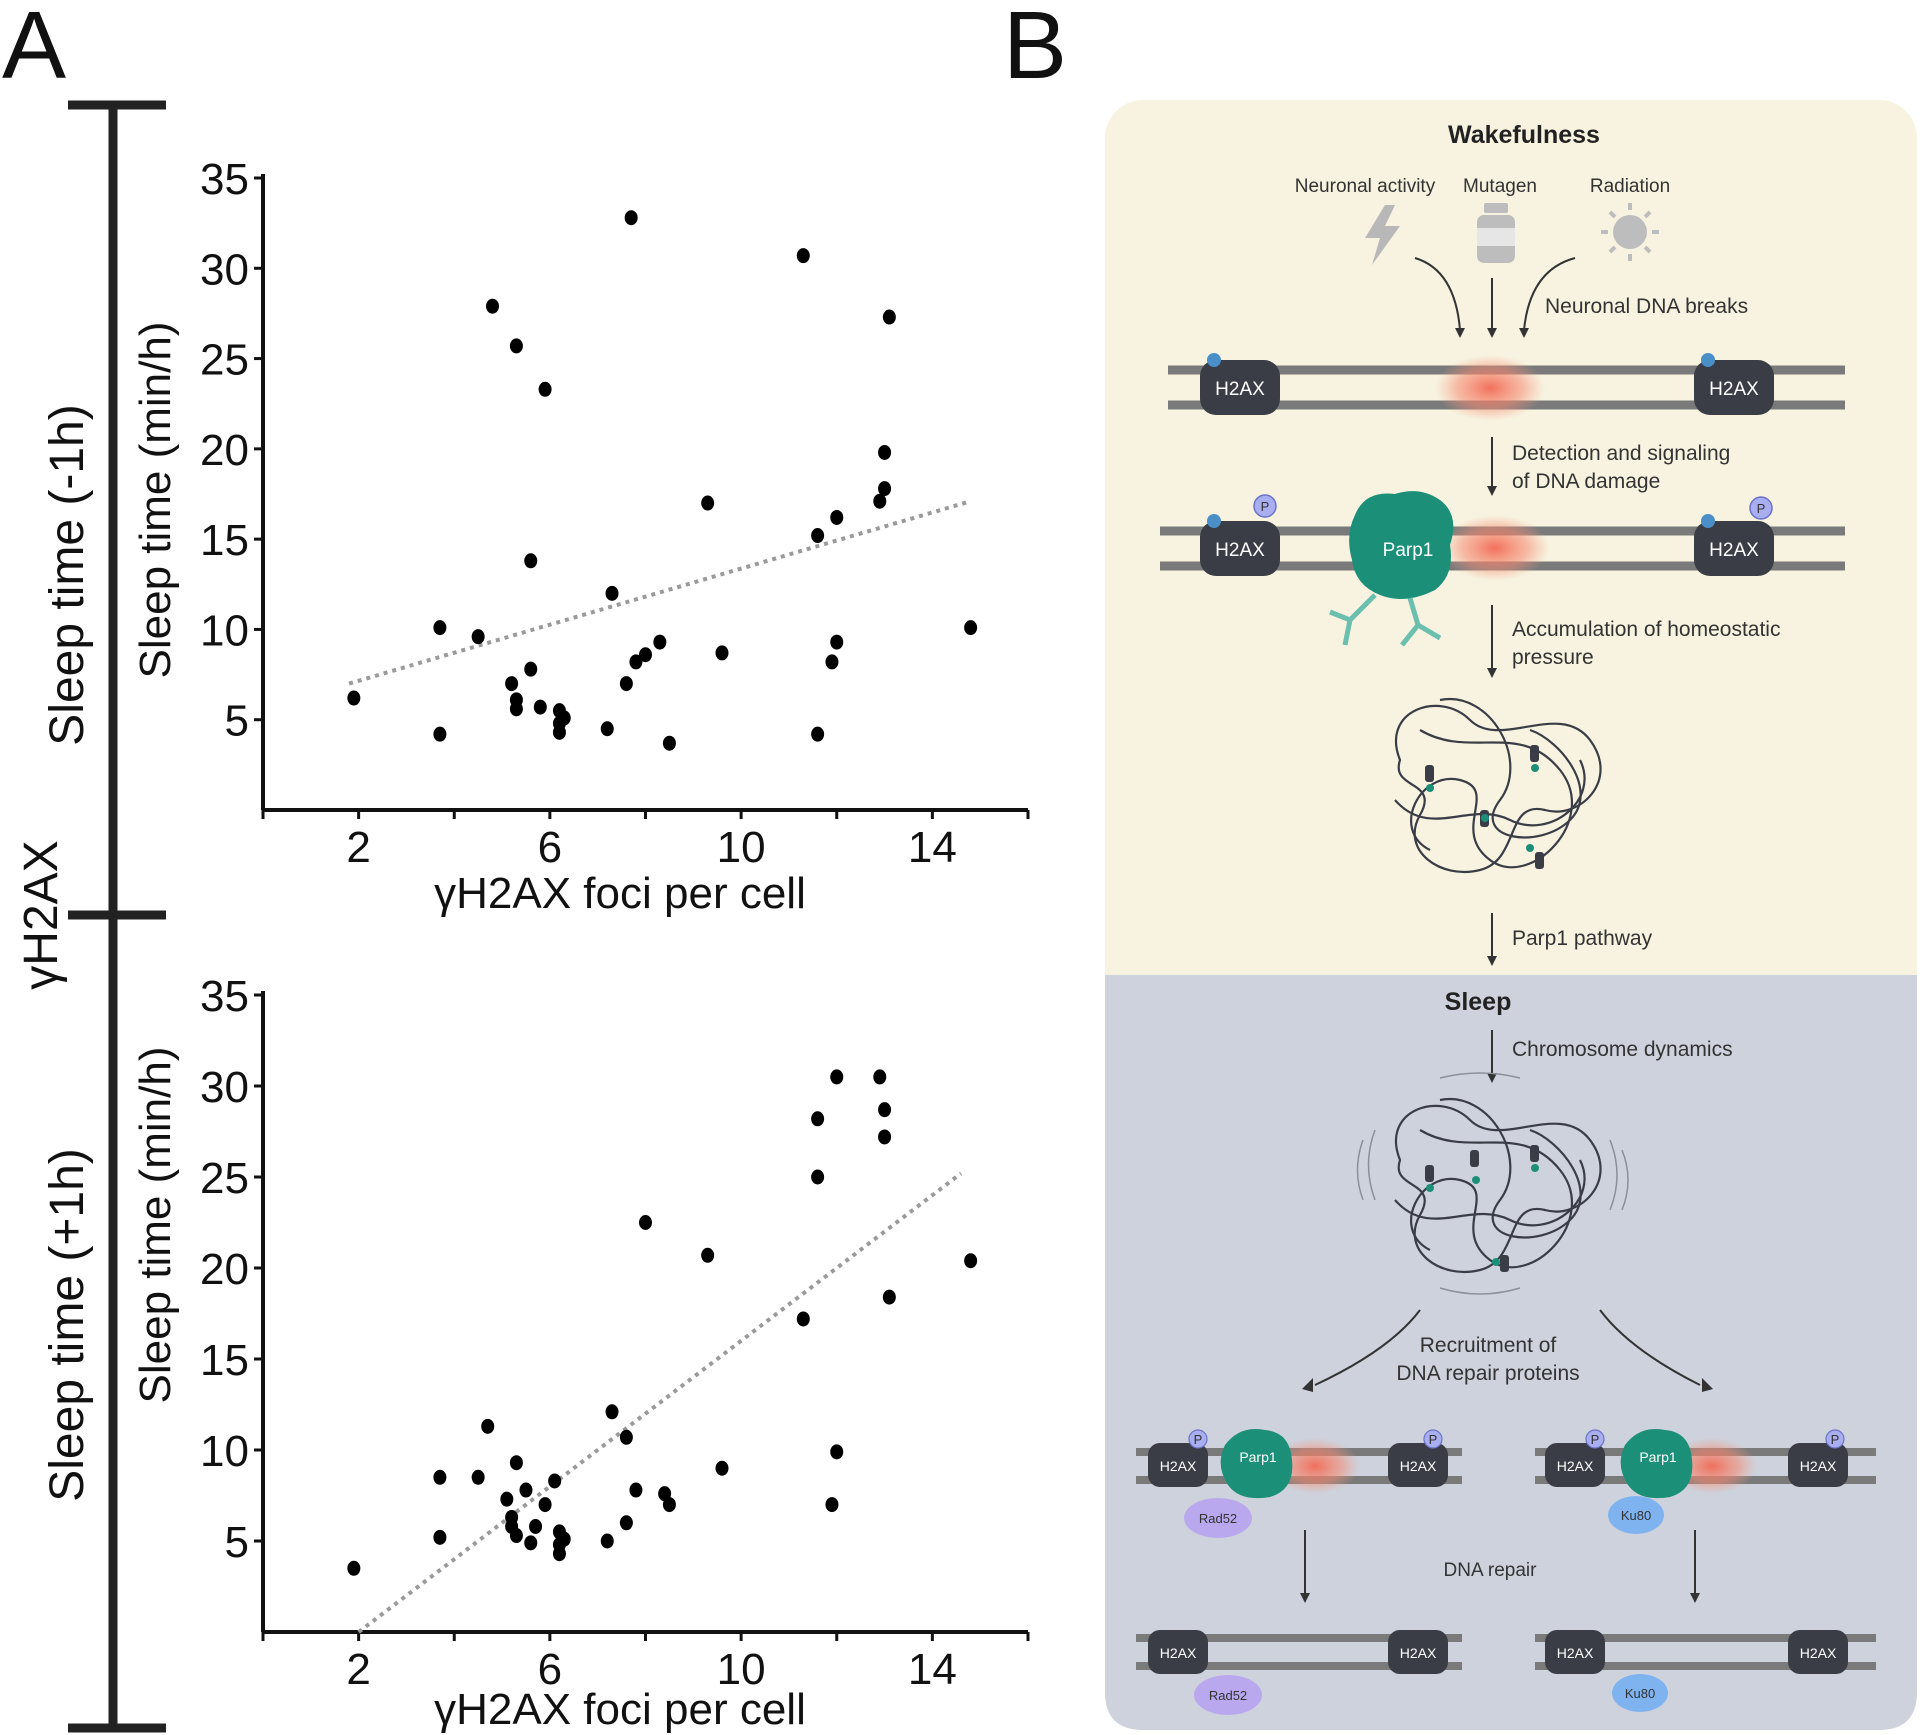  What do you see at coordinates (1315, 1466) in the screenshot?
I see `dna-damage-site` at bounding box center [1315, 1466].